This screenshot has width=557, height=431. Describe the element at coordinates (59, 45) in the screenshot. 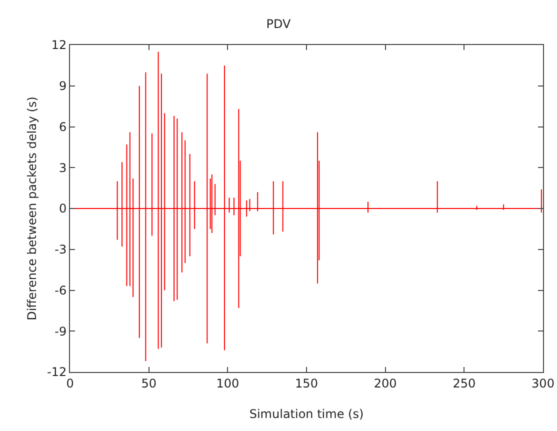

I see `y-tick-label: 12` at that location.